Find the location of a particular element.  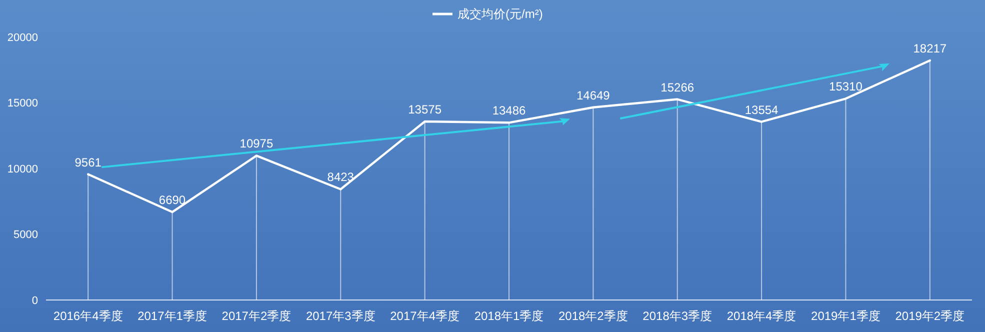

y-tick-label: 5000 is located at coordinates (26, 235).